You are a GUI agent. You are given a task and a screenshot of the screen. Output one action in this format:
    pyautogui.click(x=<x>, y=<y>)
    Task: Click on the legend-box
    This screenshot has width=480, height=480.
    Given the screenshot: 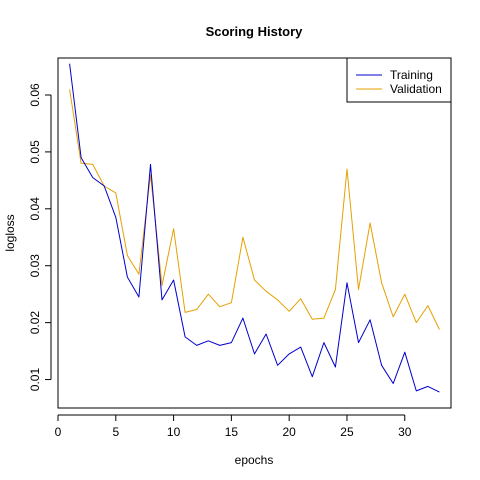 What is the action you would take?
    pyautogui.click(x=399, y=80)
    